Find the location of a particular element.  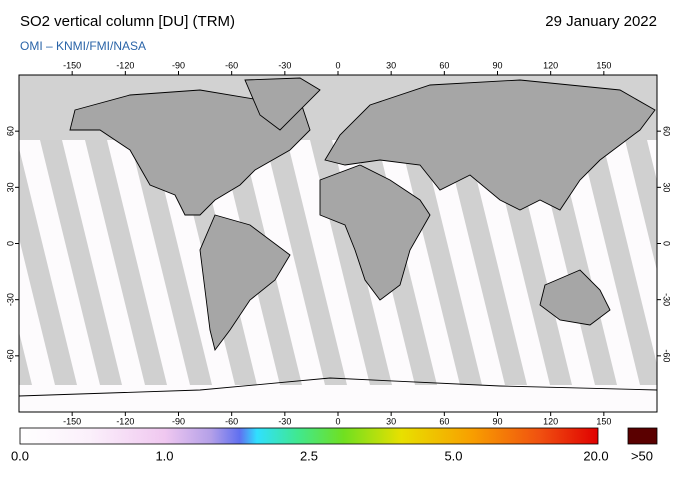

africa is located at coordinates (375, 232).